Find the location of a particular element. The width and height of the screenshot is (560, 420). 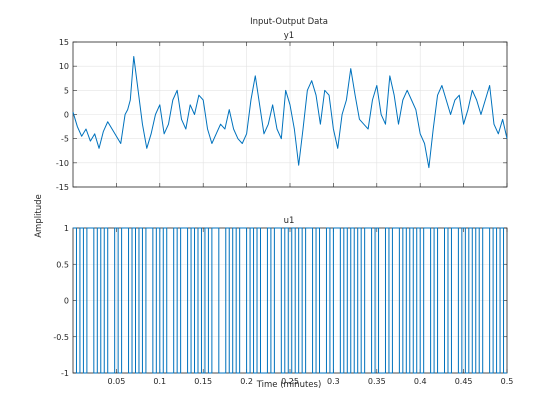

x-axis-label: Time (minutes) is located at coordinates (289, 385).